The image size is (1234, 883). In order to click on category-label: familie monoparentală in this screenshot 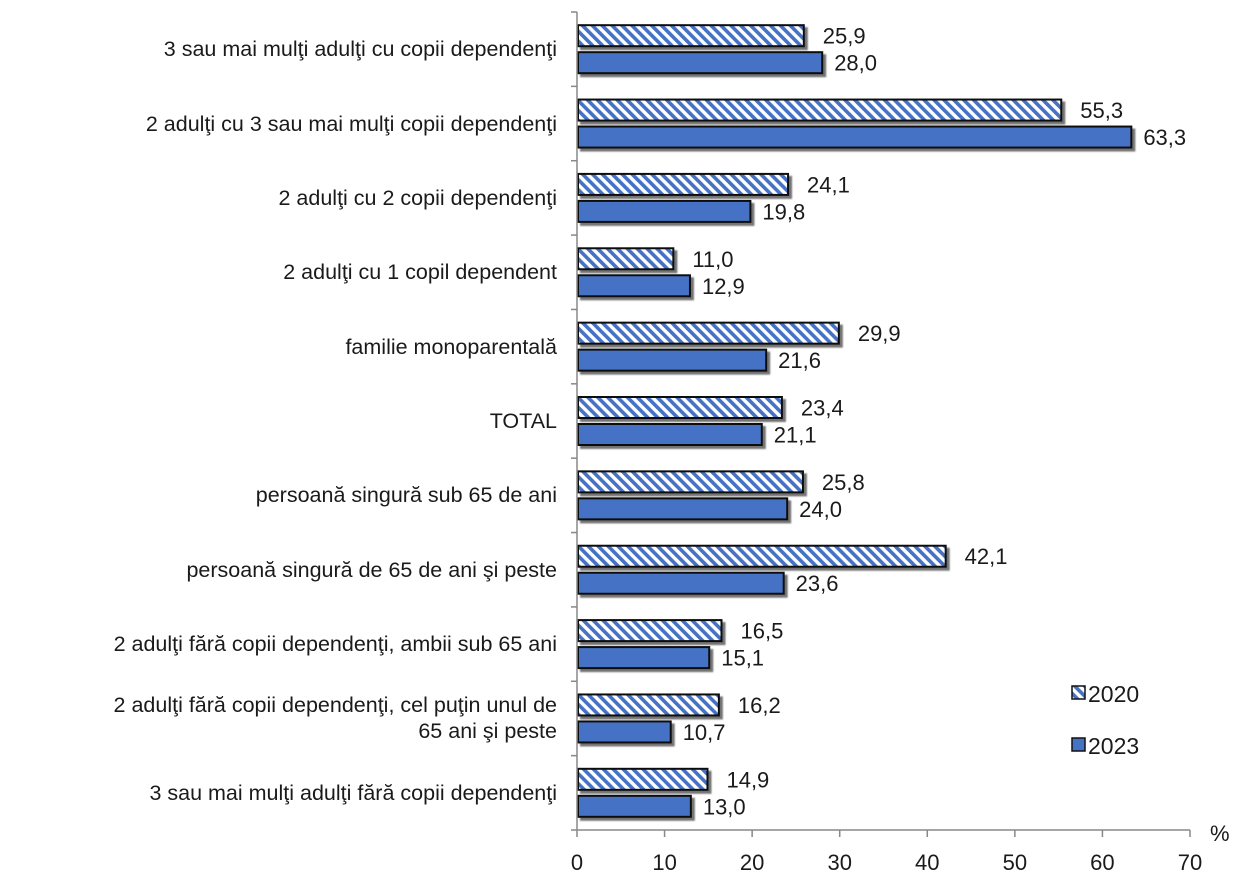, I will do `click(278, 347)`.